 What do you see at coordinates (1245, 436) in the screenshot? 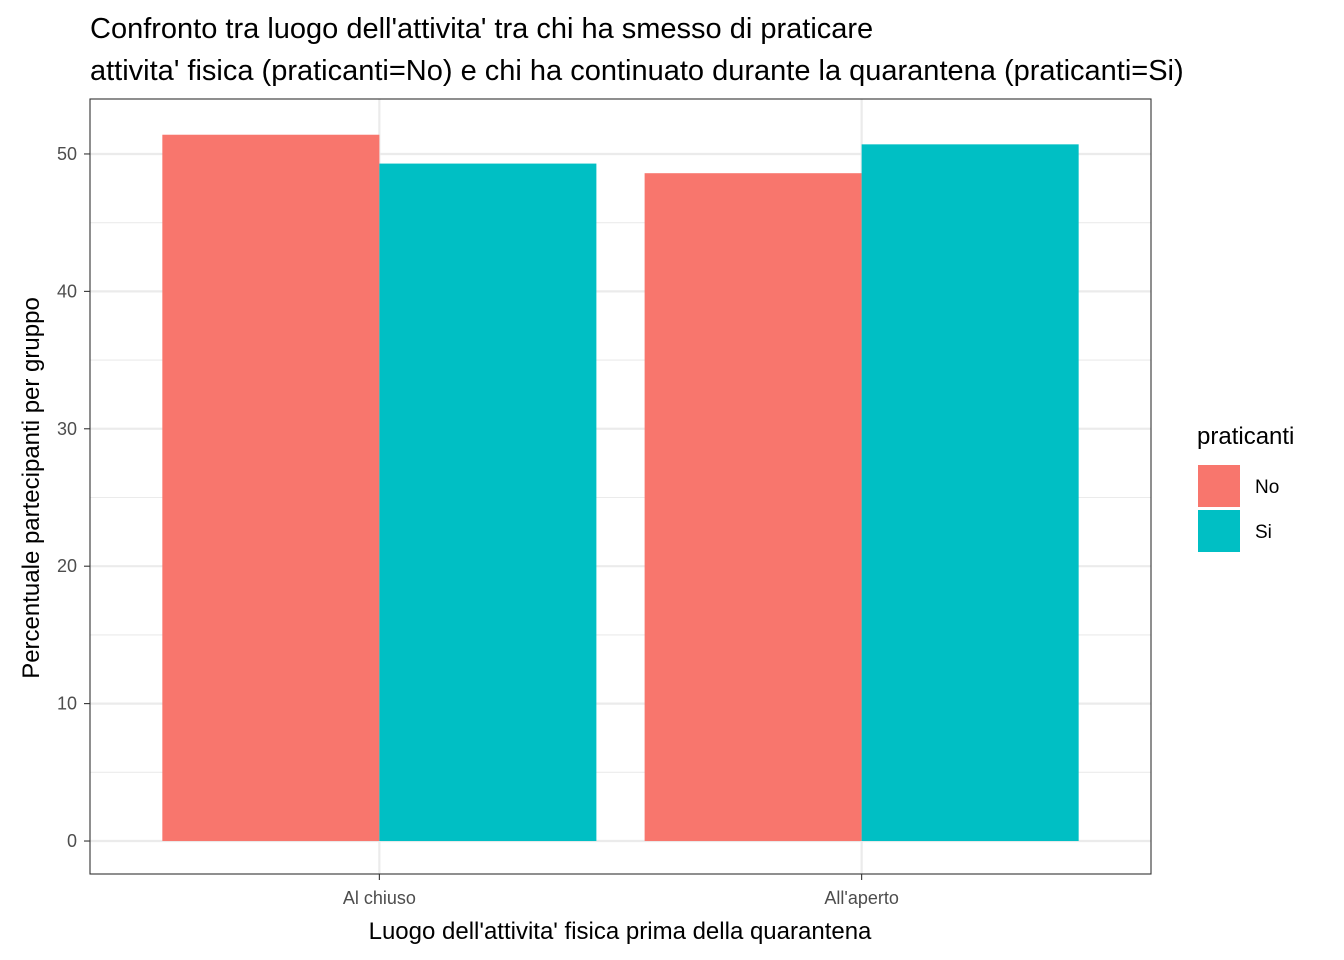
I see `legend-title: praticanti` at bounding box center [1245, 436].